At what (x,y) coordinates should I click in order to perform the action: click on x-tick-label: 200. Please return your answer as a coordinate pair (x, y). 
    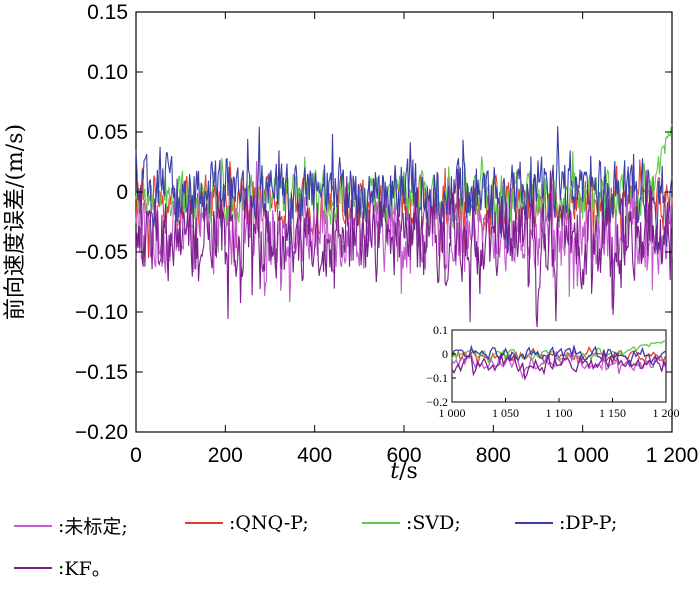
    Looking at the image, I should click on (225, 455).